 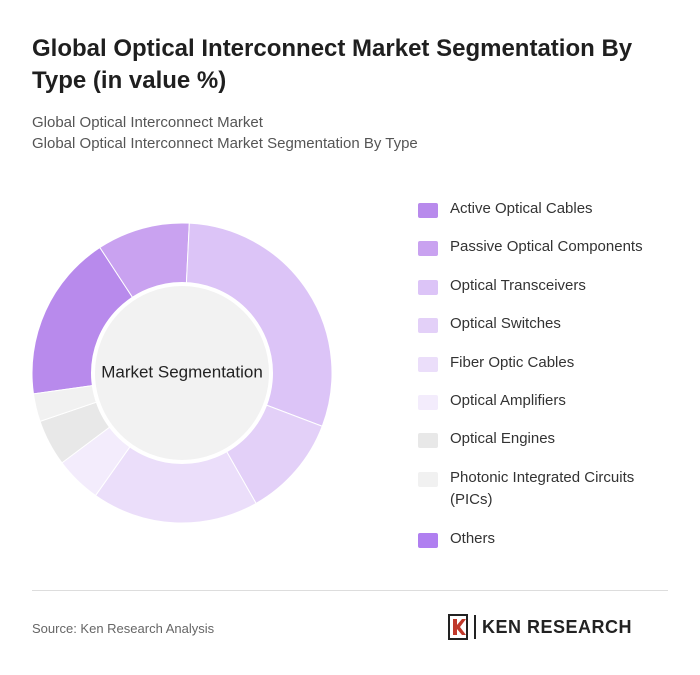 I want to click on legend-item-active-optical-cables: Active Optical Cables, so click(x=549, y=209).